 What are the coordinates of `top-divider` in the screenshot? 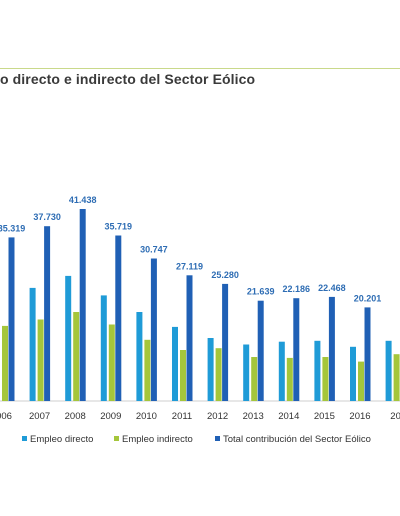 It's located at (200, 68).